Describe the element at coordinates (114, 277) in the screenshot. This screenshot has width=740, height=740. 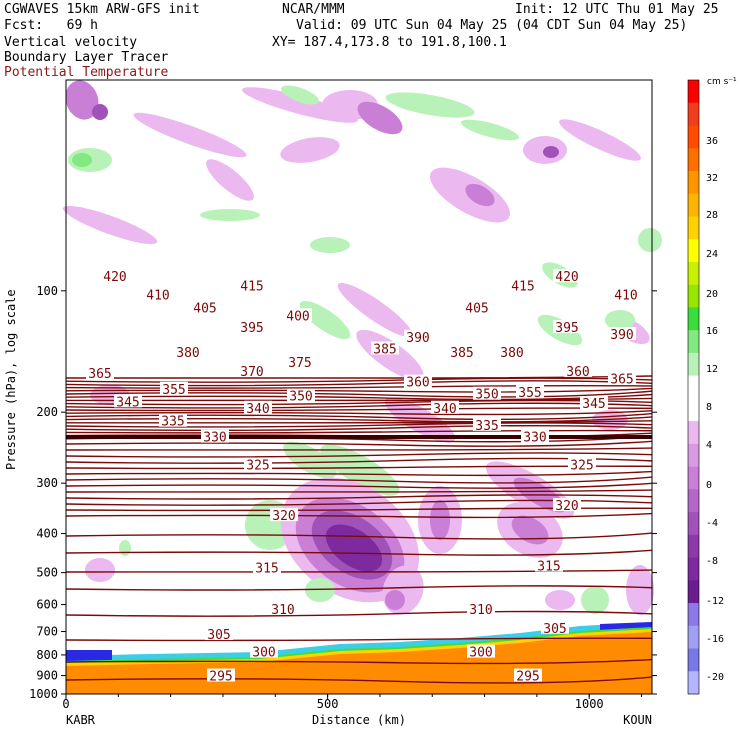
I see `theta-label: 420` at that location.